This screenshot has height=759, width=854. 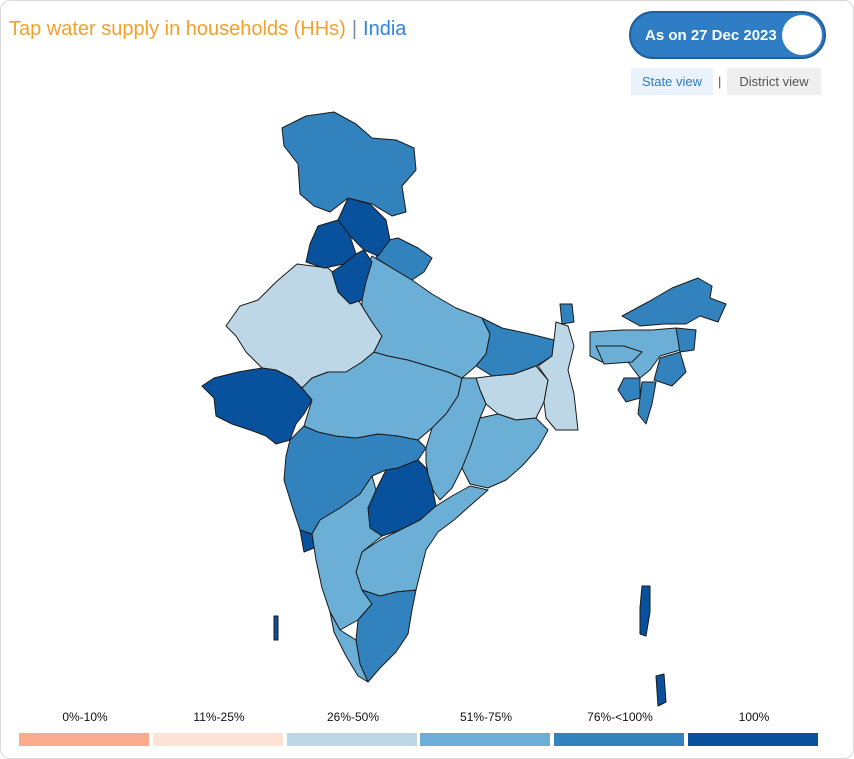 I want to click on legend-label-0-10: 0%-10%, so click(x=85, y=717).